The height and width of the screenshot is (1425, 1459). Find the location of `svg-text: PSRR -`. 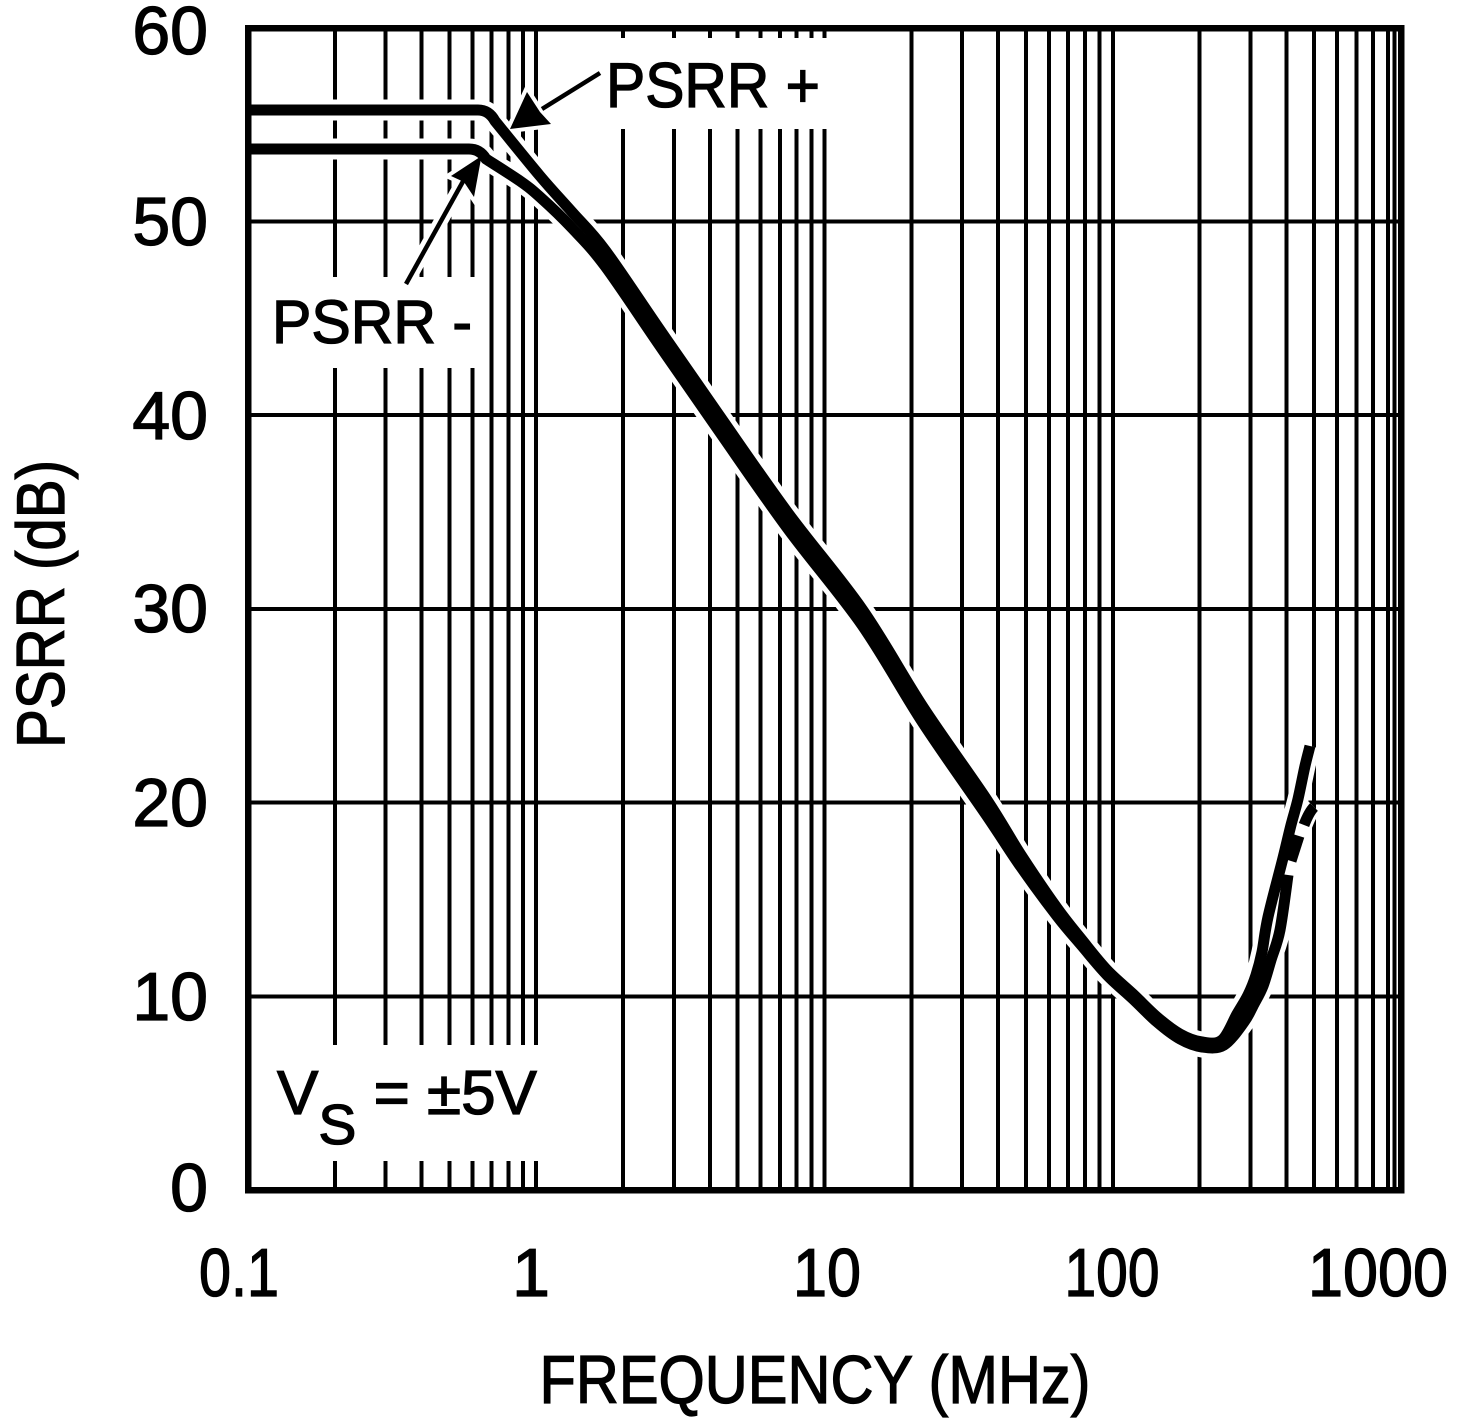

svg-text: PSRR - is located at coordinates (372, 322).